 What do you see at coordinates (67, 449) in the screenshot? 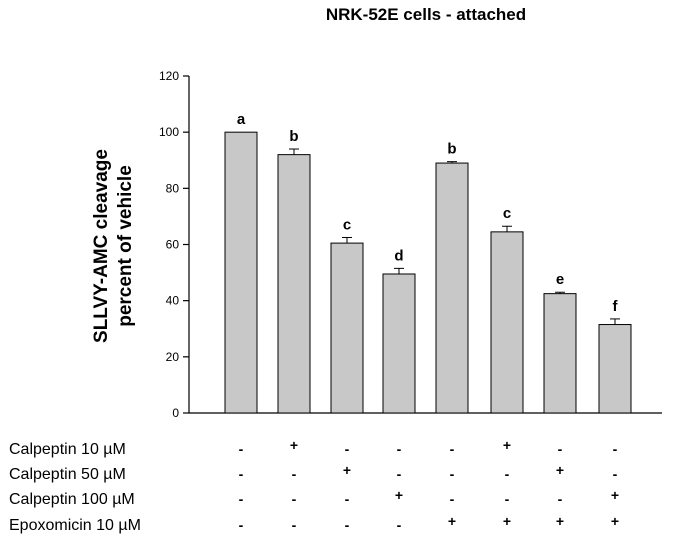
I see `treatment-label: Calpeptin 10 µM` at bounding box center [67, 449].